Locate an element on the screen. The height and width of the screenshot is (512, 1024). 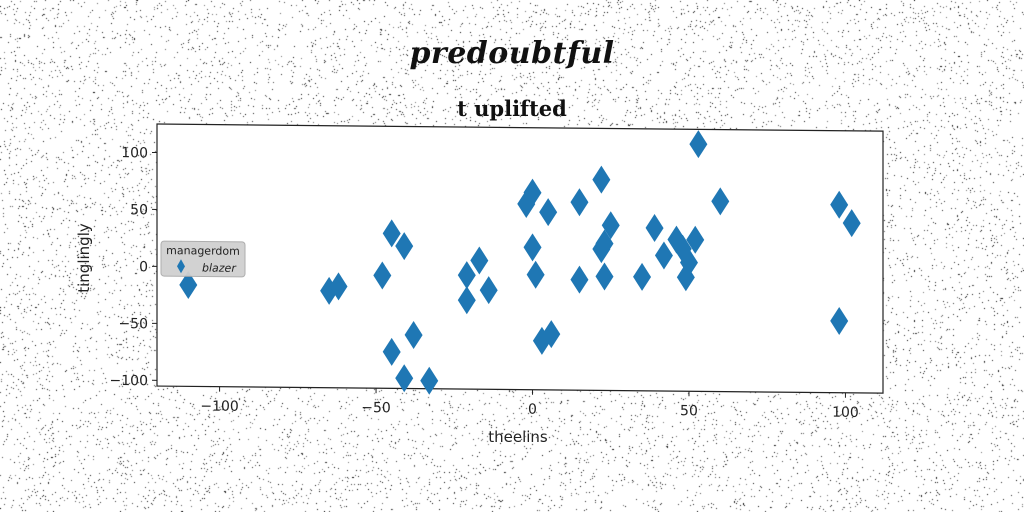
legend-marker is located at coordinates (181, 266).